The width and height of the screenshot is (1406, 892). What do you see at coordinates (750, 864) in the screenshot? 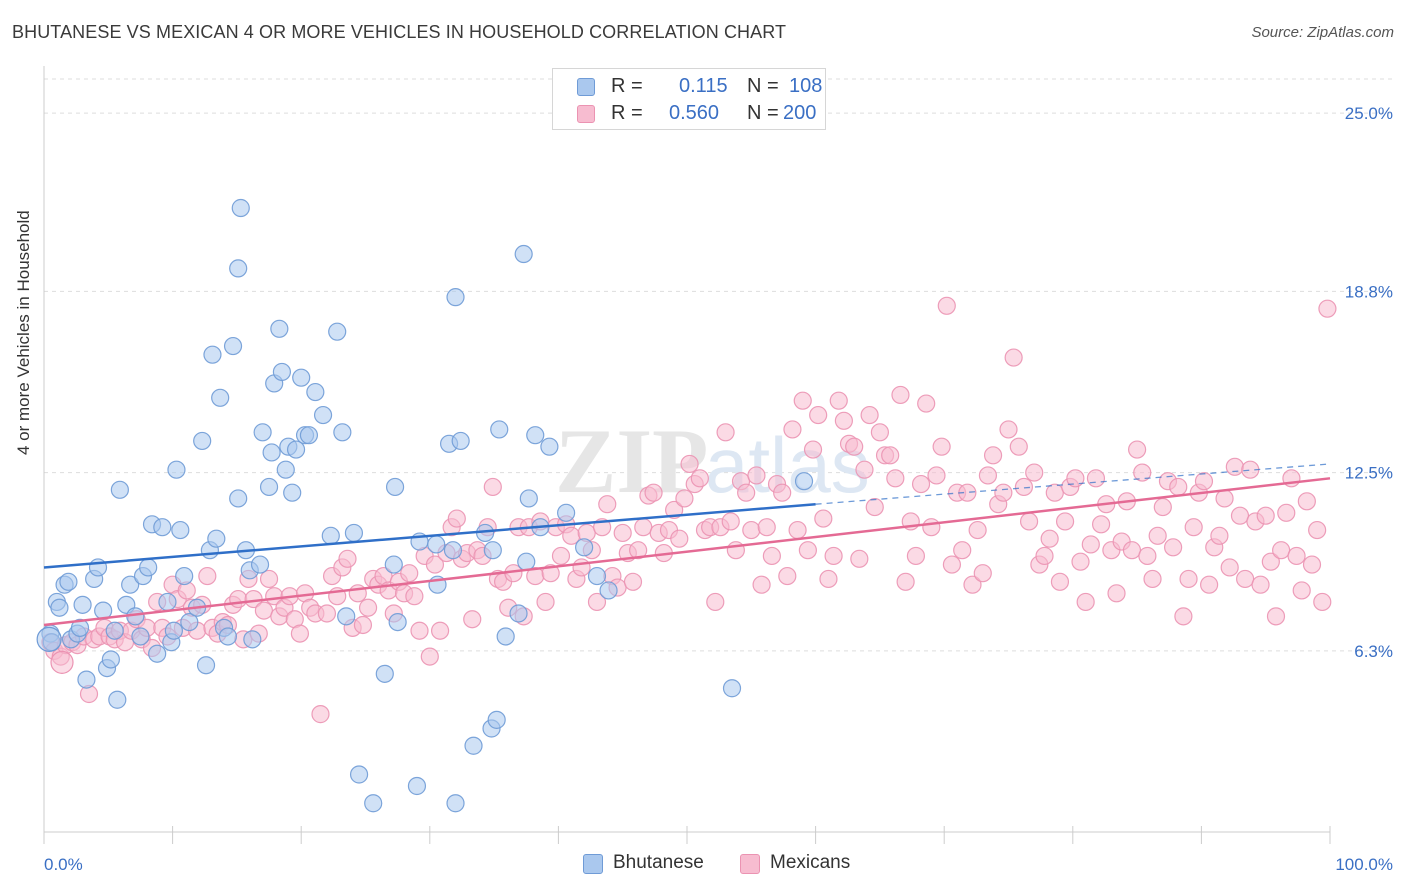
I see `bottom-mexicans-swatch` at bounding box center [750, 864].